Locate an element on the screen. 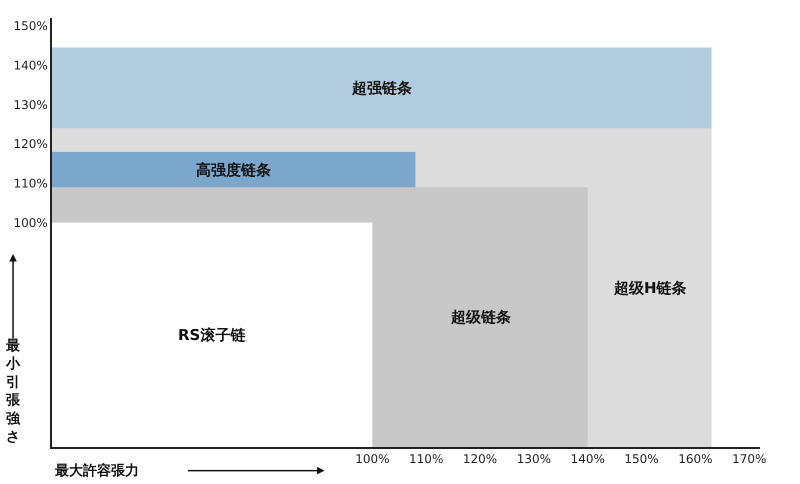 This screenshot has height=484, width=800. y-tick-label: 130% is located at coordinates (31, 105).